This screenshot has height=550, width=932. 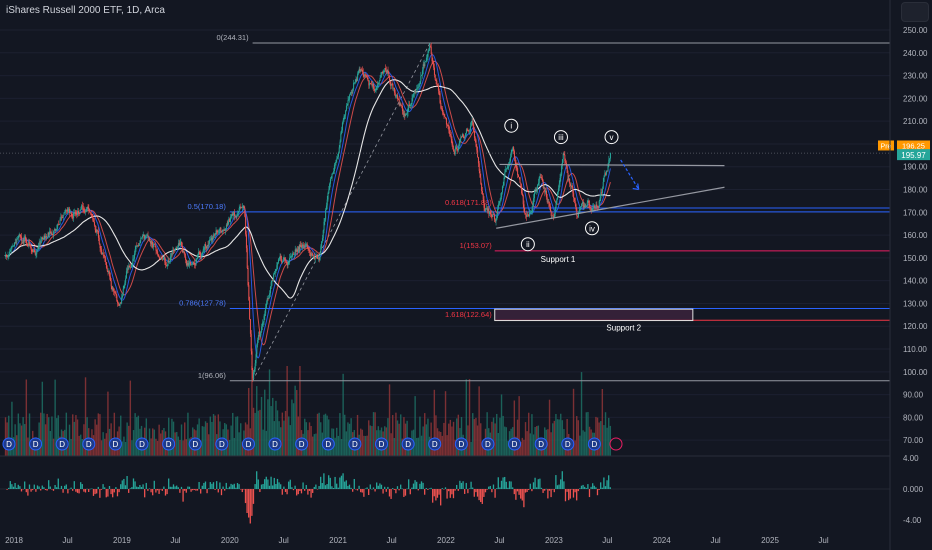 What do you see at coordinates (915, 12) in the screenshot?
I see `chart-settings-button` at bounding box center [915, 12].